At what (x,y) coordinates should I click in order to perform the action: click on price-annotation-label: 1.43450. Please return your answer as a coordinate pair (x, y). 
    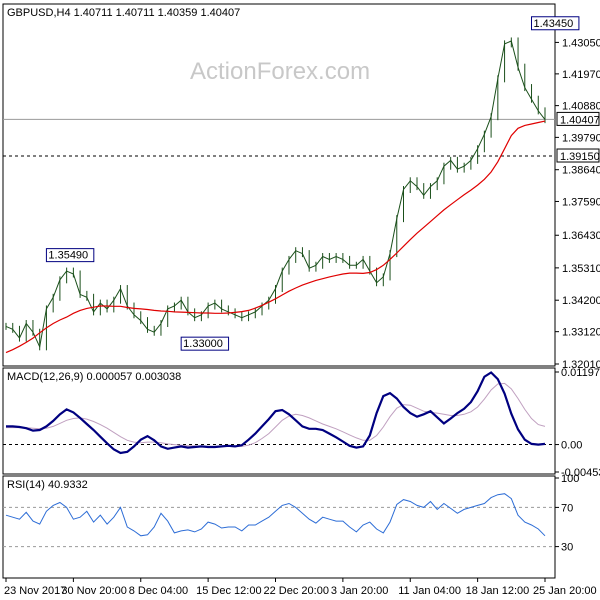
    Looking at the image, I should click on (554, 24).